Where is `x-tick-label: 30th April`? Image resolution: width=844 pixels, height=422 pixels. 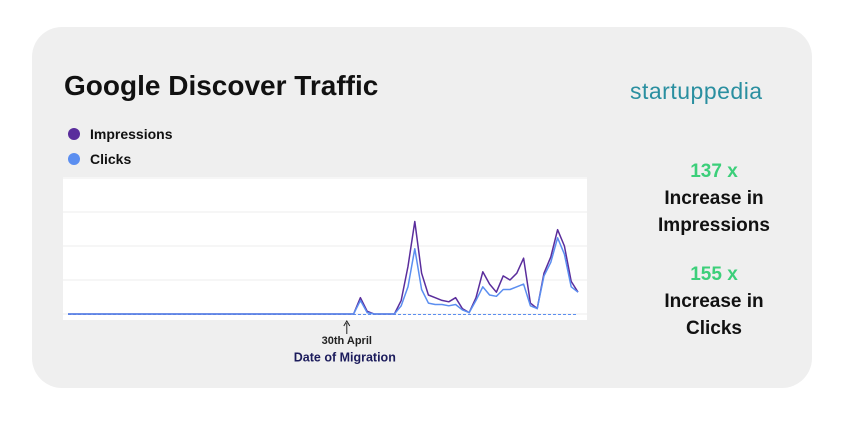 x-tick-label: 30th April is located at coordinates (347, 341).